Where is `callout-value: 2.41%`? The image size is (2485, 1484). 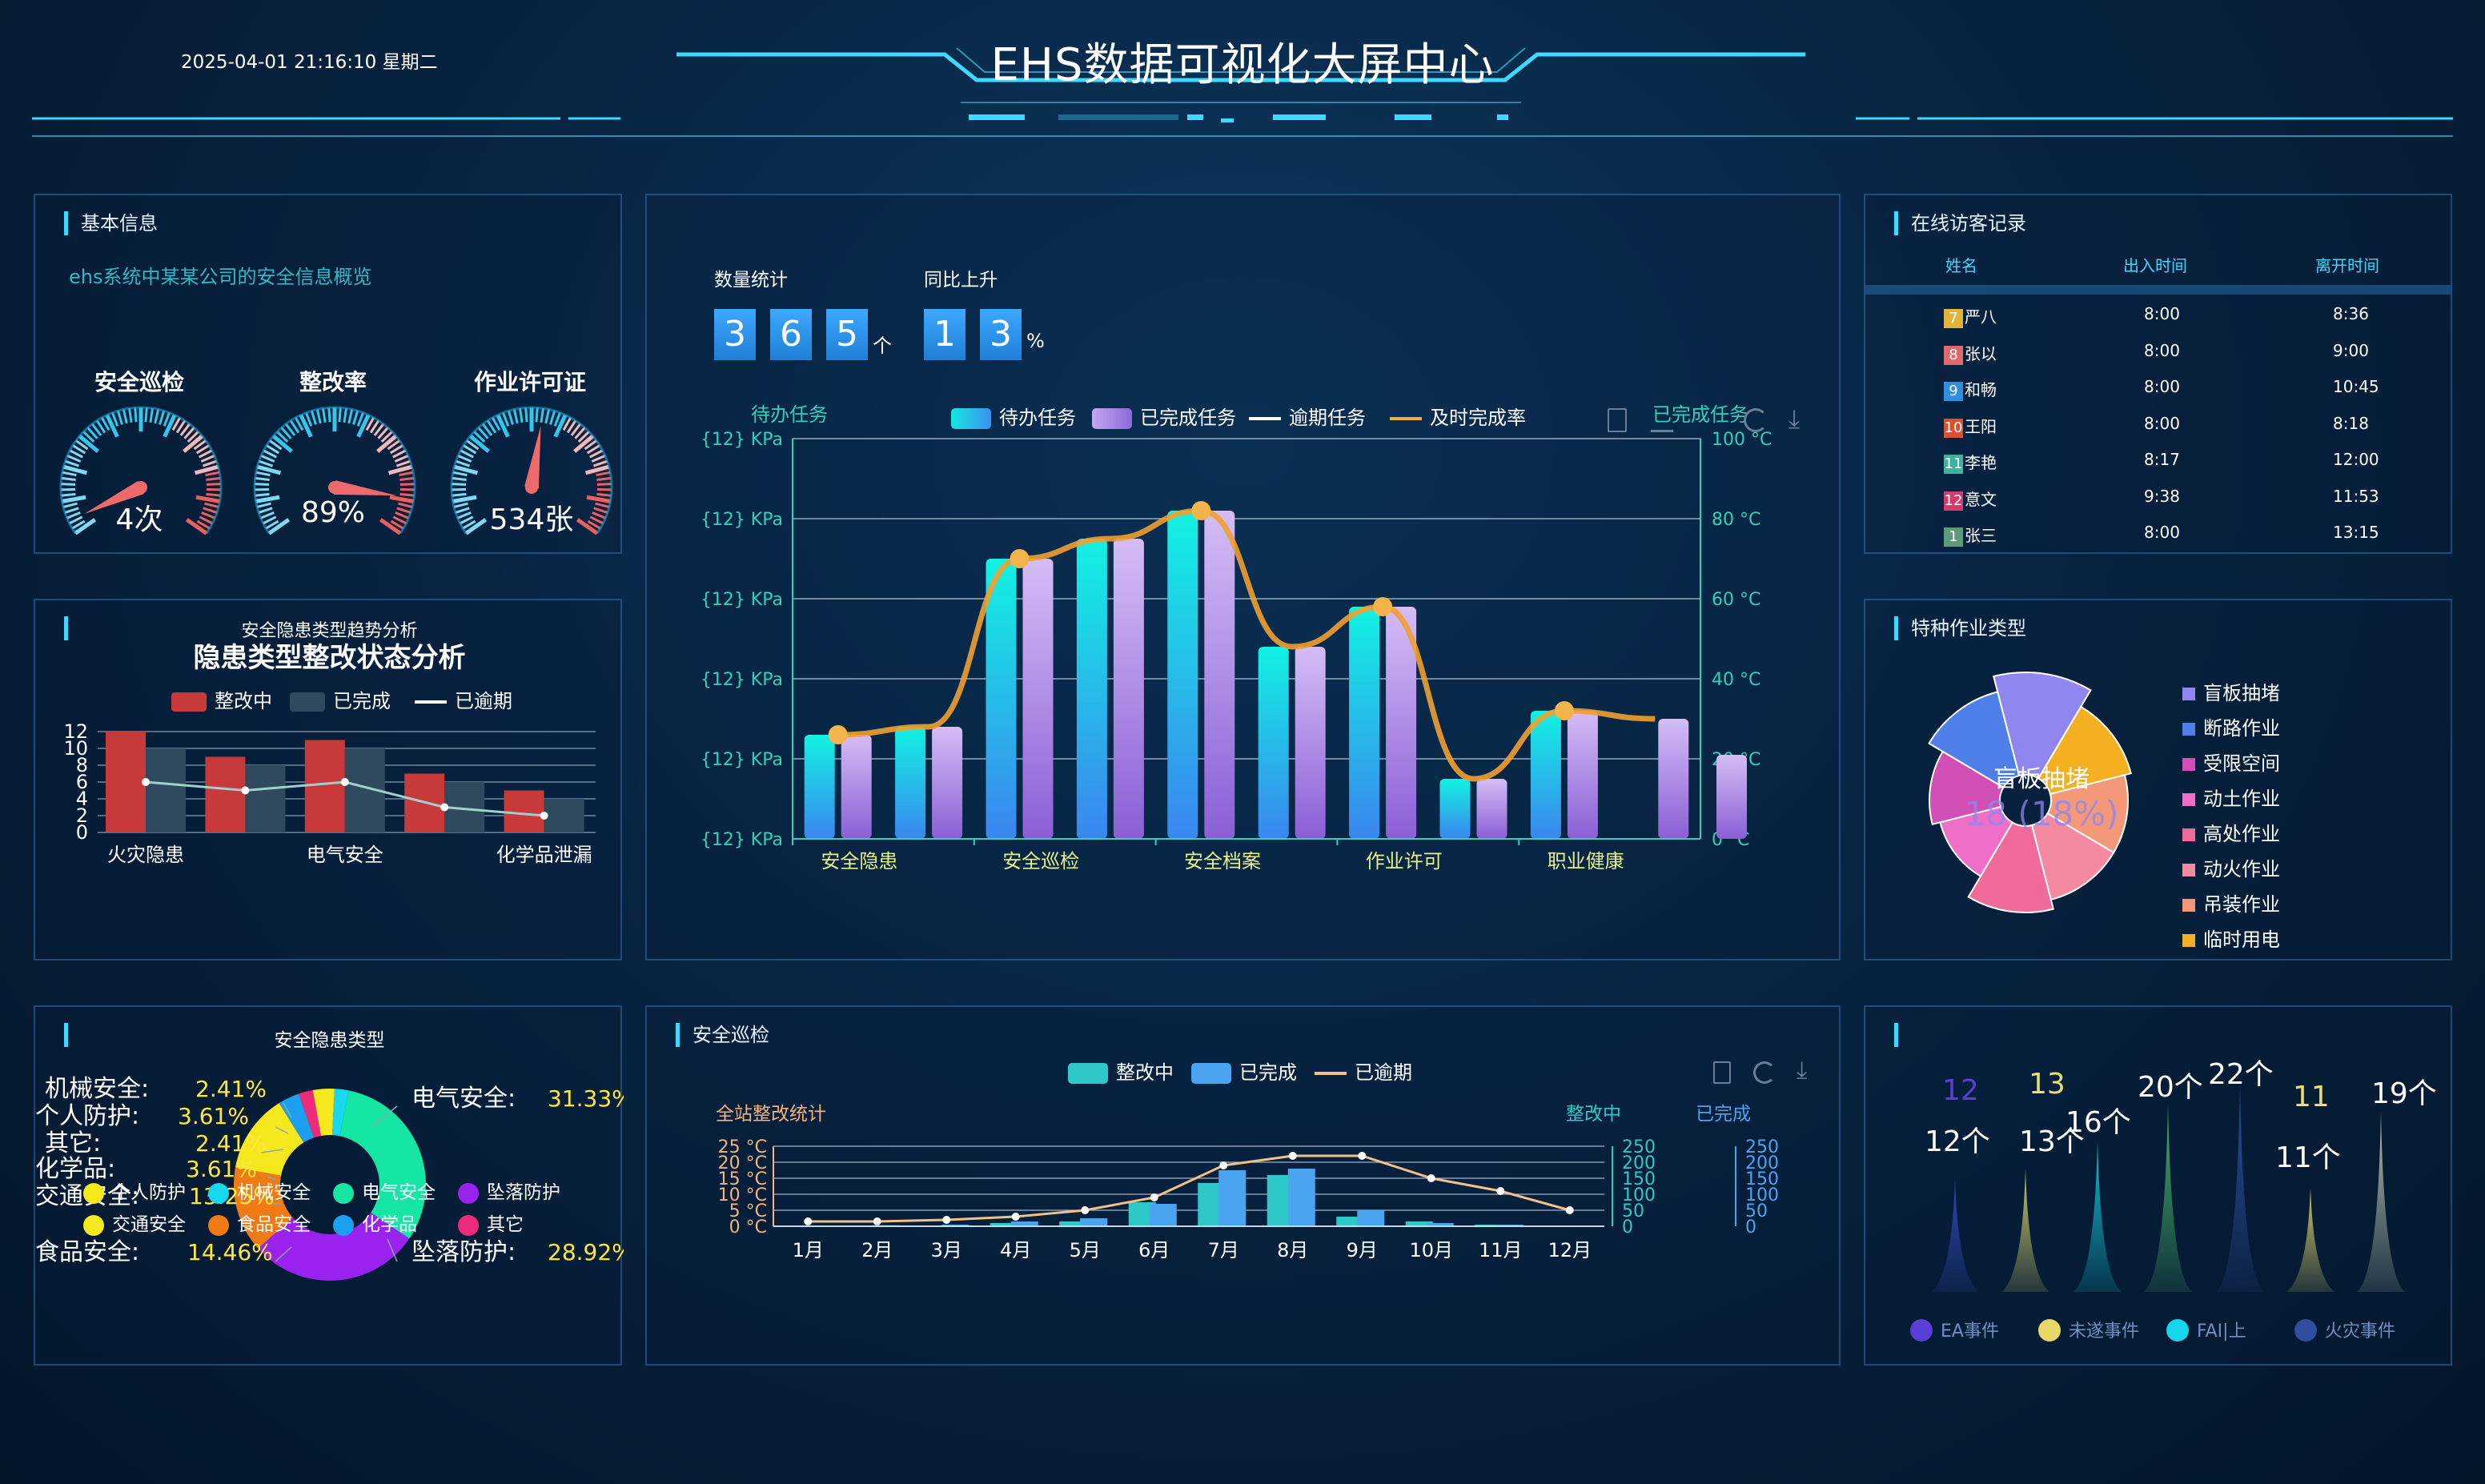
callout-value: 2.41% is located at coordinates (231, 1143).